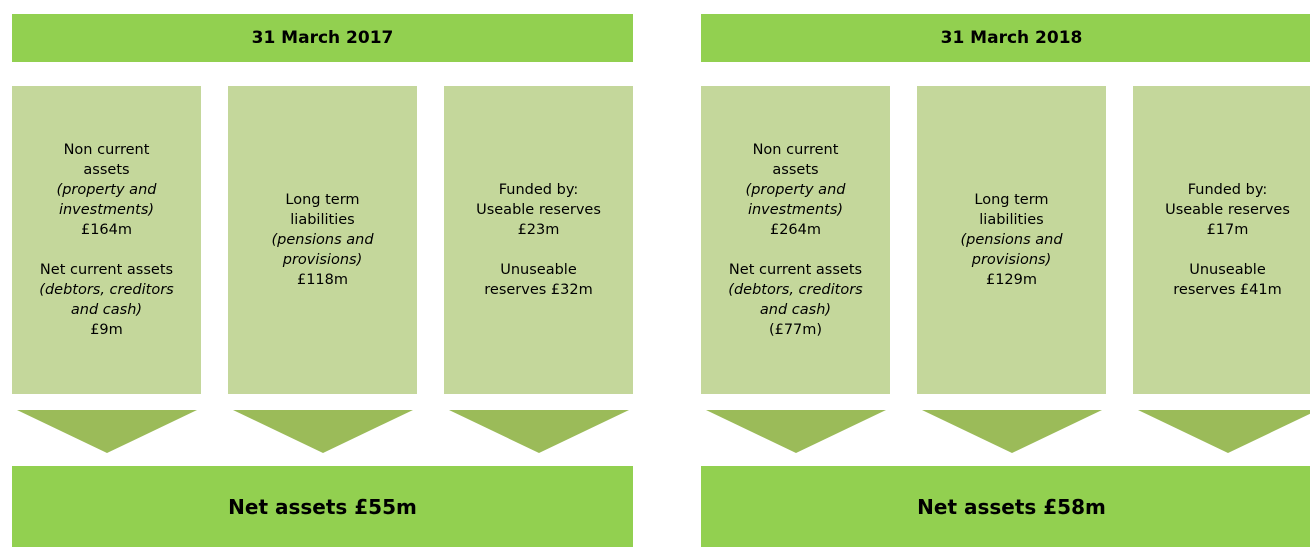 The image size is (1310, 547). I want to click on panel-title: 31 March 2017, so click(322, 38).